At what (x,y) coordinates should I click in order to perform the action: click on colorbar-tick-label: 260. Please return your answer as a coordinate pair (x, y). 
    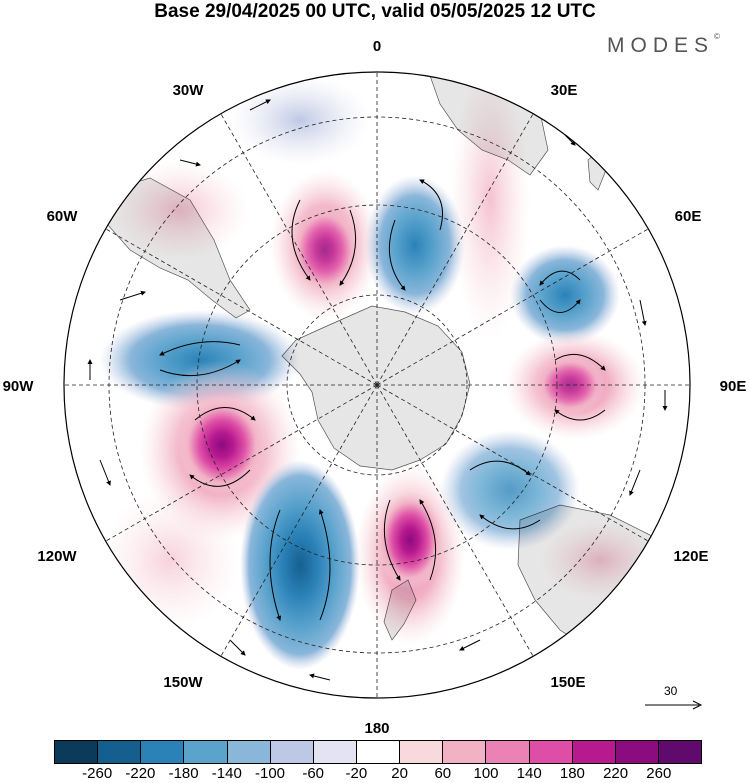
    Looking at the image, I should click on (659, 773).